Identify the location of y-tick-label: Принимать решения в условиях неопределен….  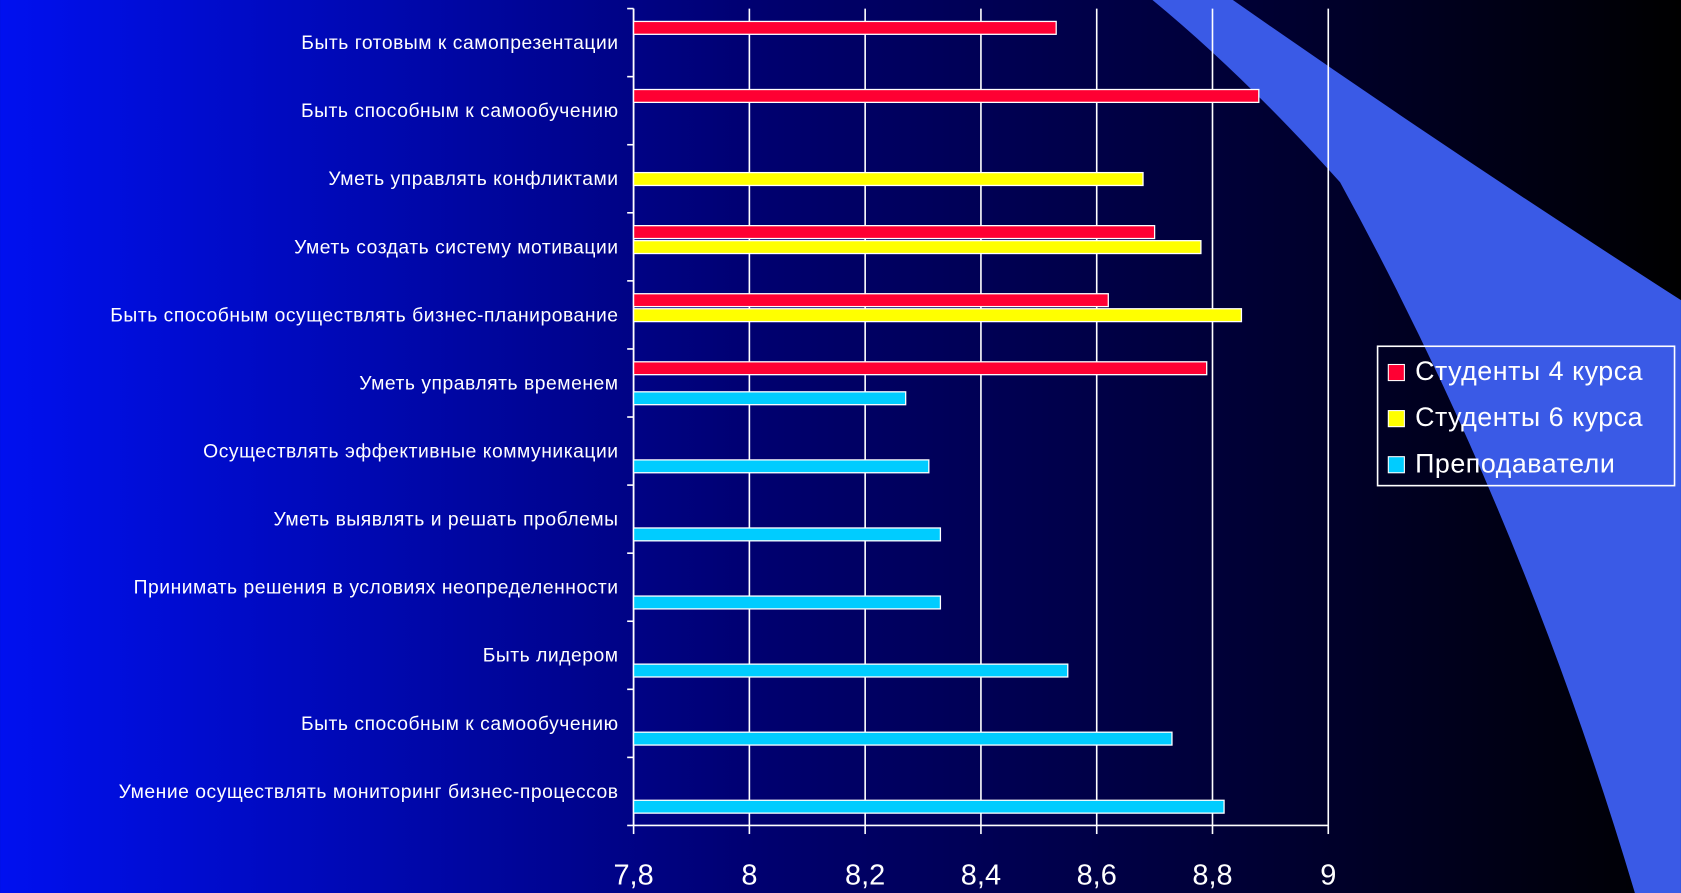
(376, 588).